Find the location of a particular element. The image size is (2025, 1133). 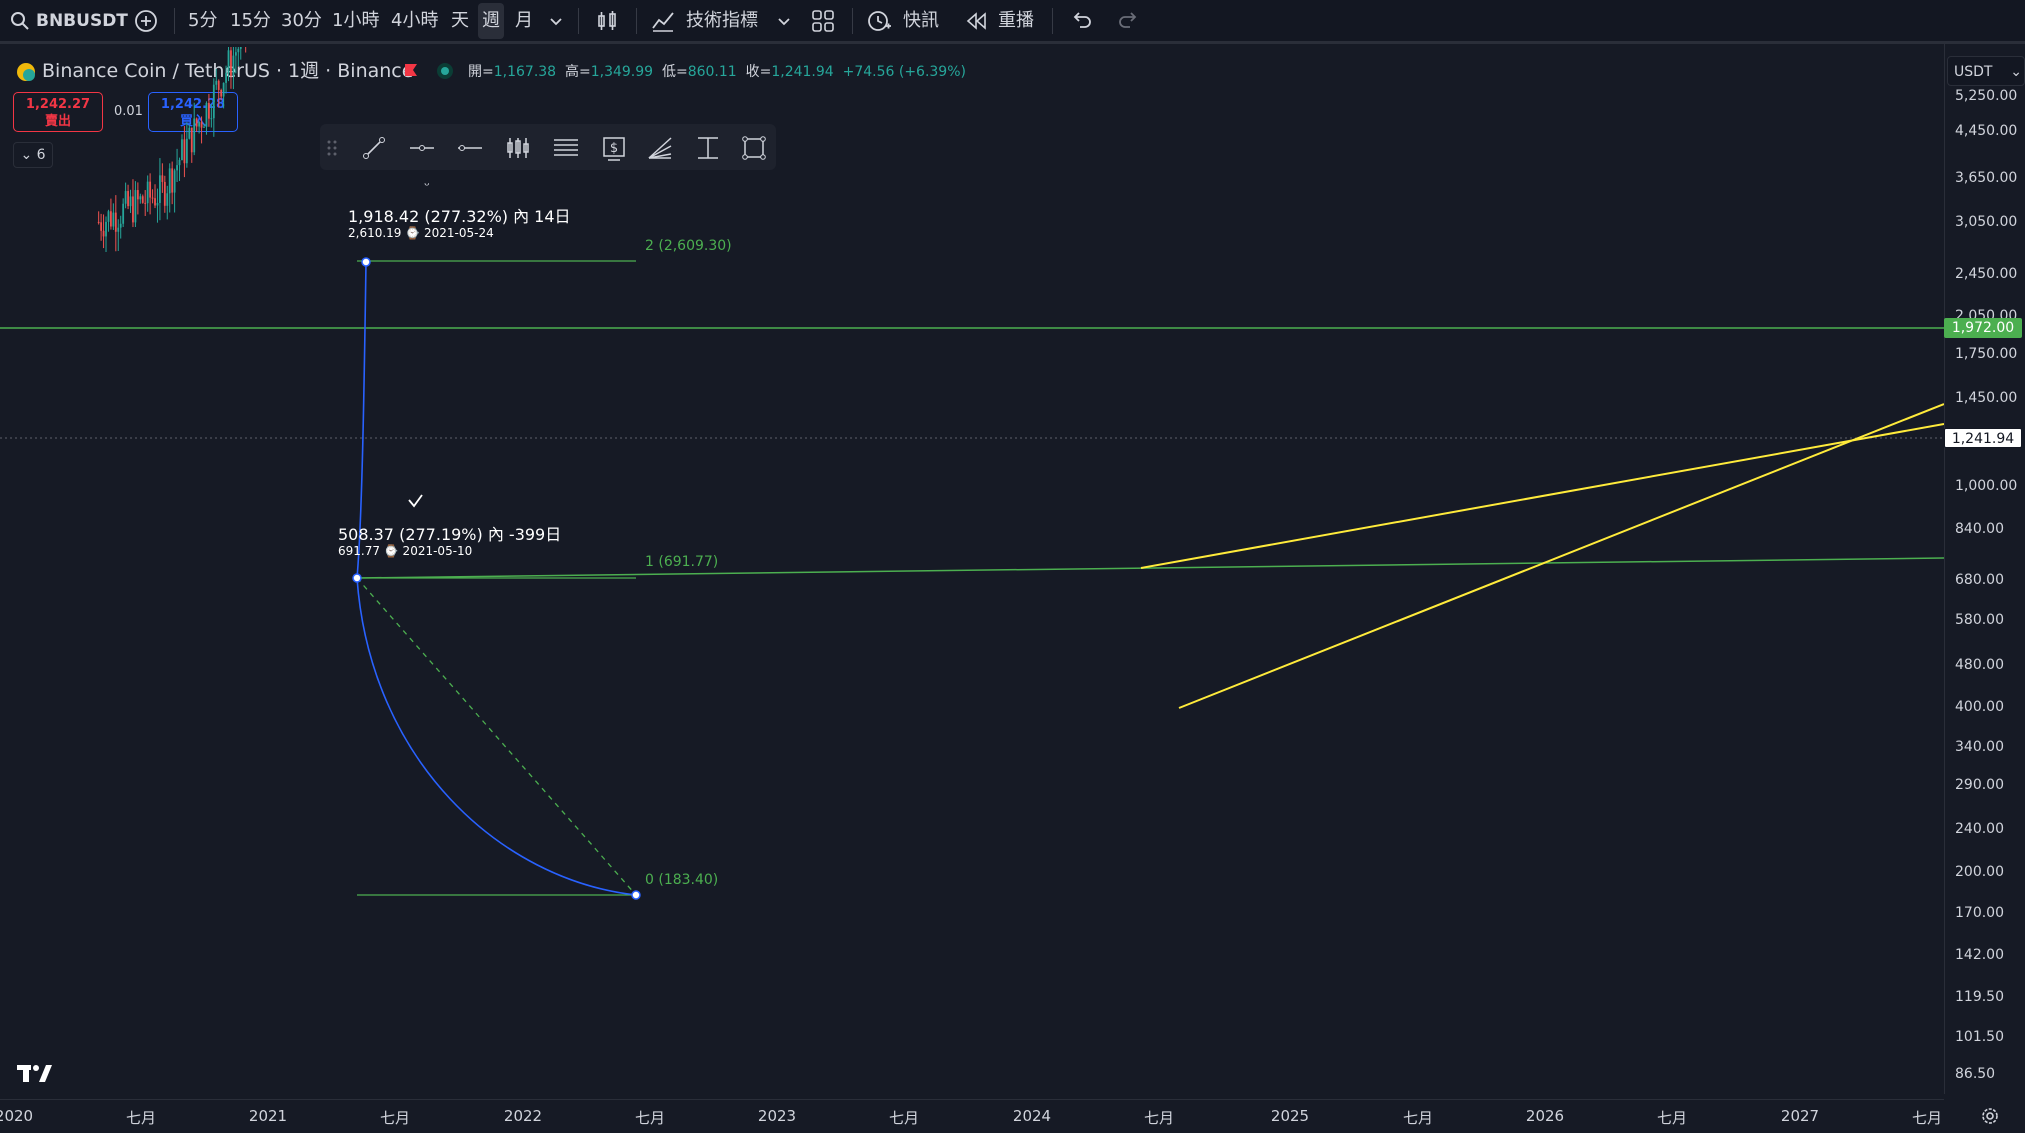

support-trendline is located at coordinates (1150, 568).